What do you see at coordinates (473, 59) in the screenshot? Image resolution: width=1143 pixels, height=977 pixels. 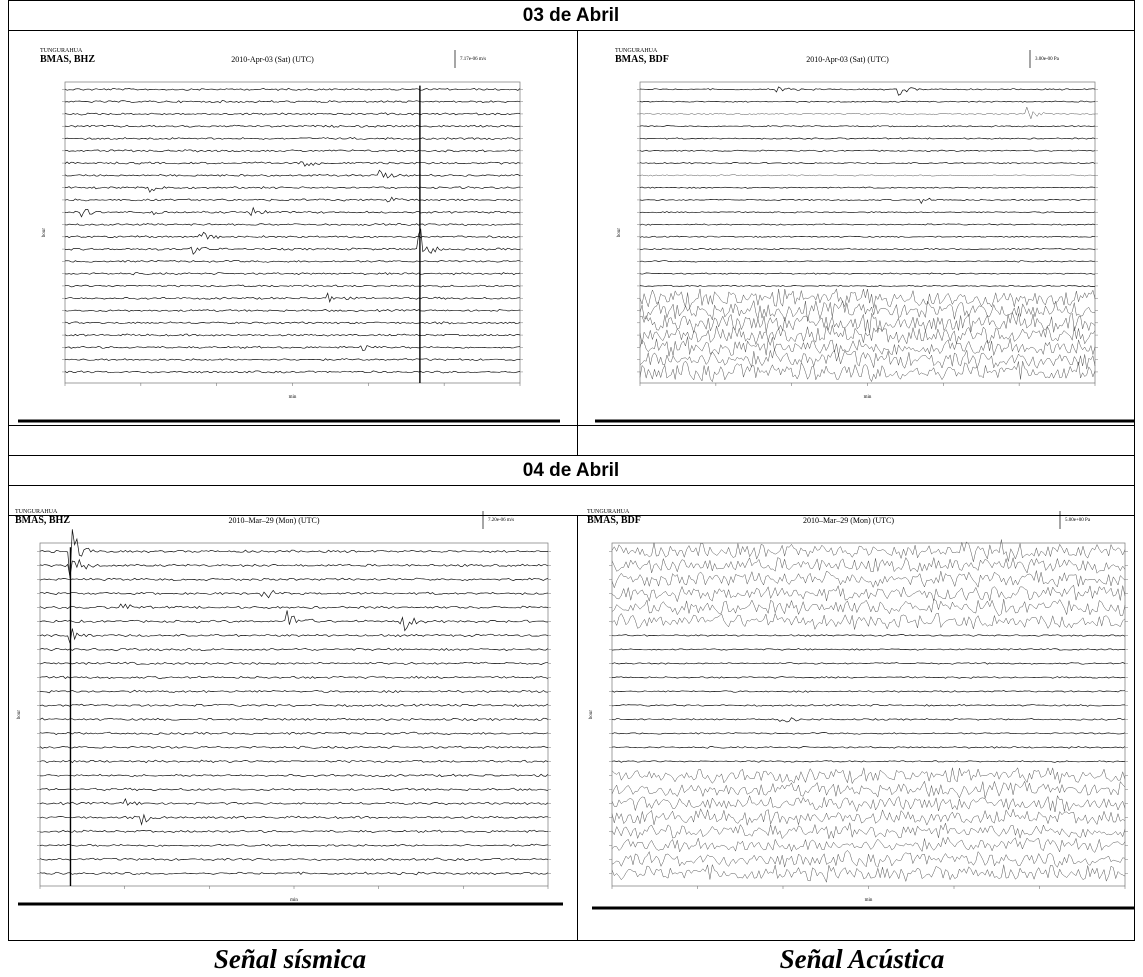 I see `scale: 7.17e-06 m/s` at bounding box center [473, 59].